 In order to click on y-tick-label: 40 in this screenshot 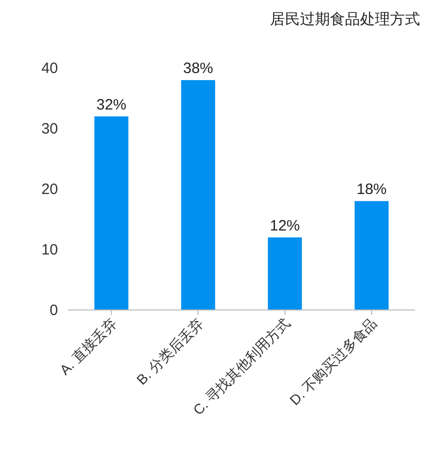, I will do `click(49, 68)`.